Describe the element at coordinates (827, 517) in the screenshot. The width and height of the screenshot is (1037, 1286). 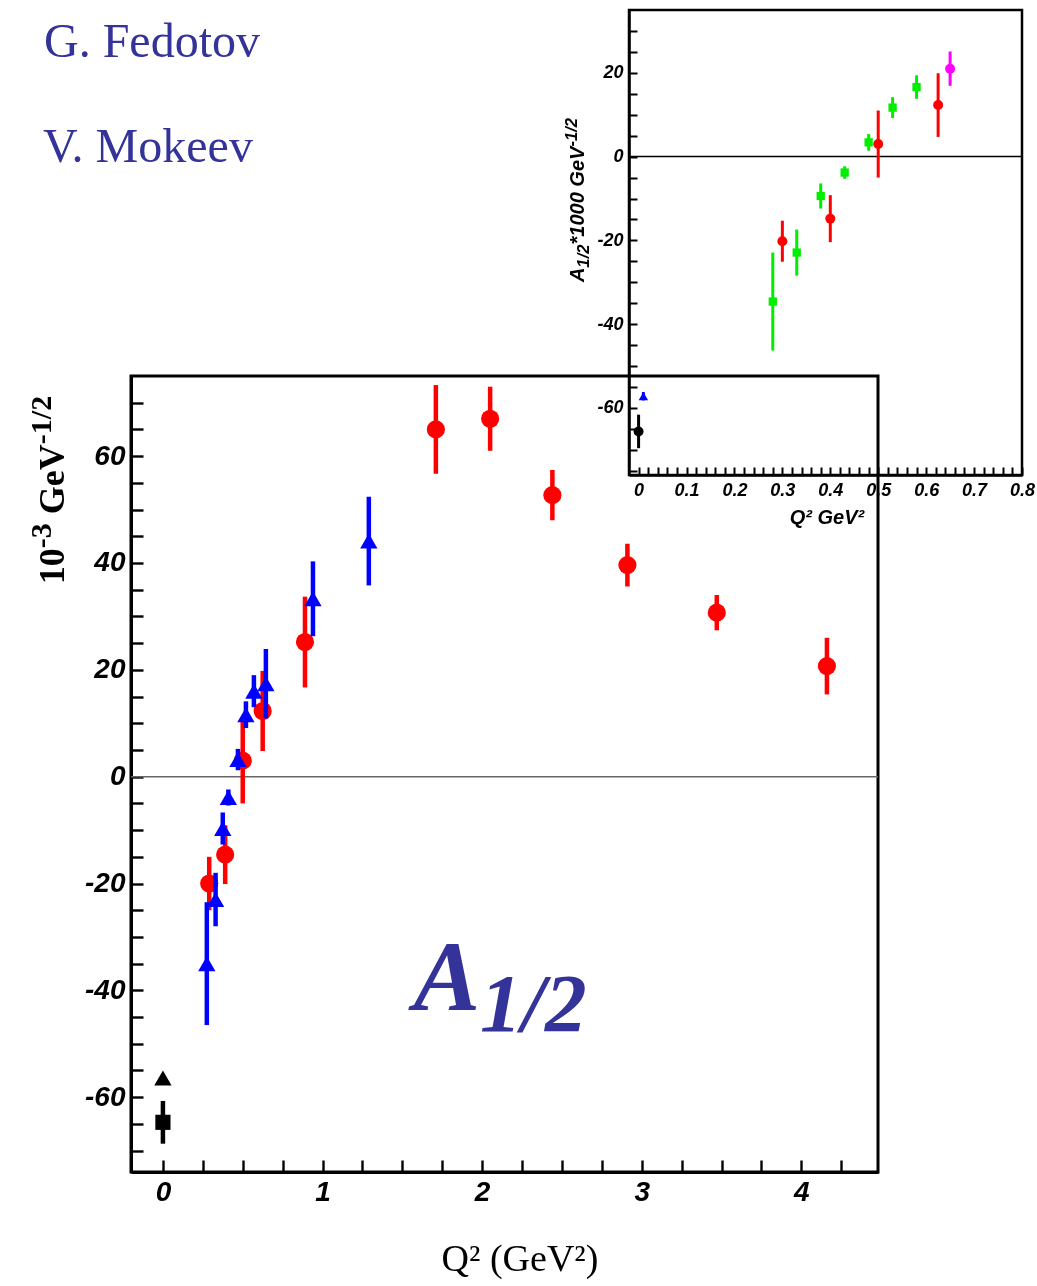
I see `x-axis-title: Q² GeV²` at that location.